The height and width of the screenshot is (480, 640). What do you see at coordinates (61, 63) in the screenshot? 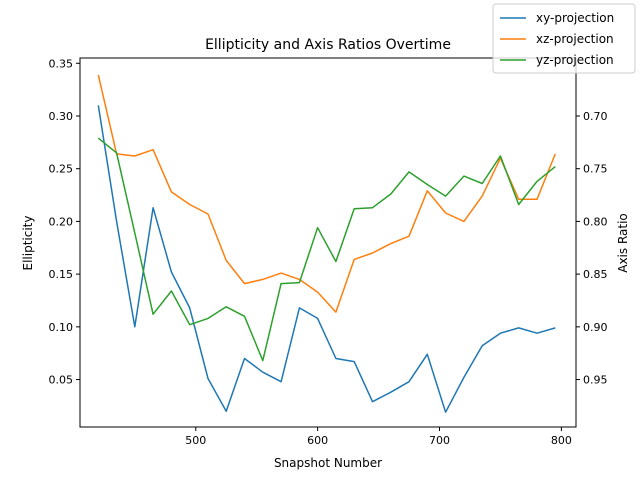
I see `y-tick-label: 0.35` at bounding box center [61, 63].